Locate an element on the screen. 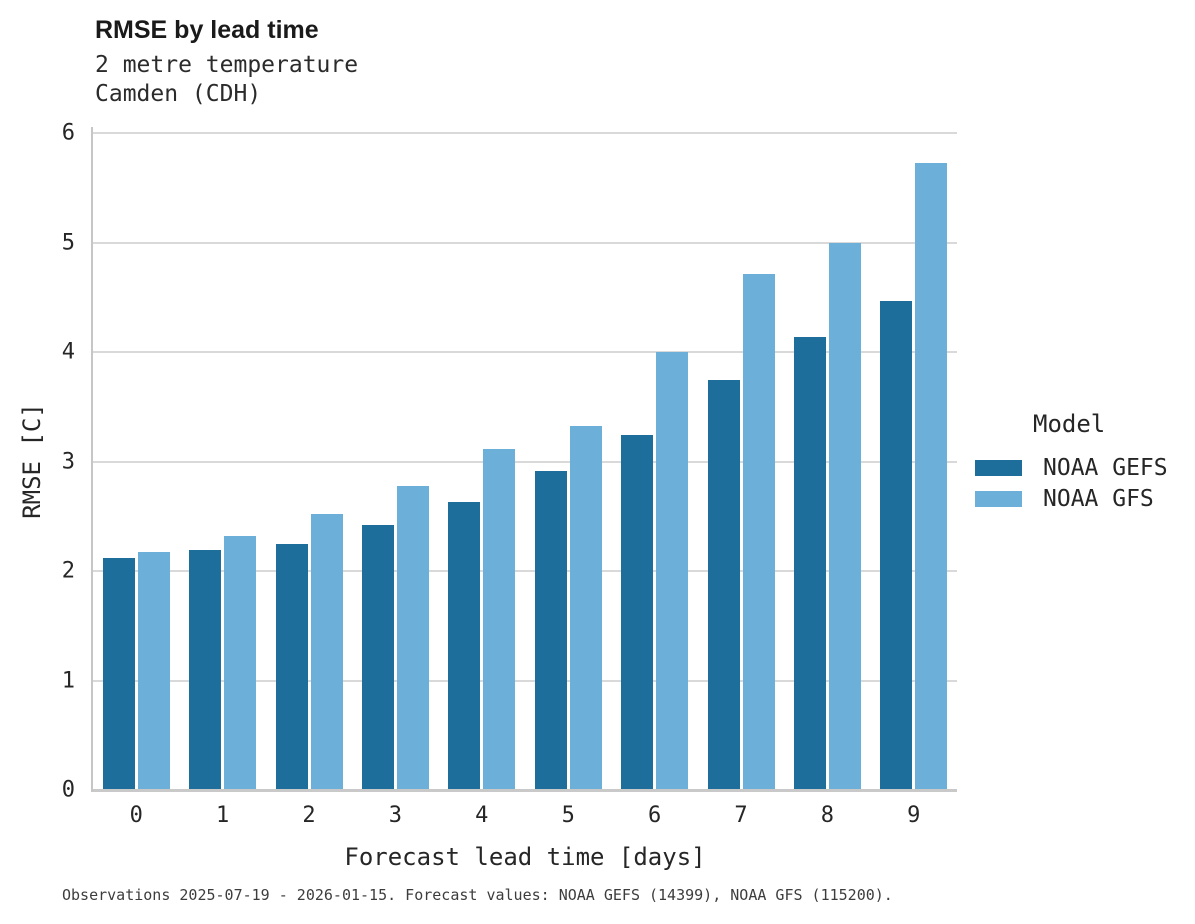  x-tick-label-3: 3 is located at coordinates (395, 815).